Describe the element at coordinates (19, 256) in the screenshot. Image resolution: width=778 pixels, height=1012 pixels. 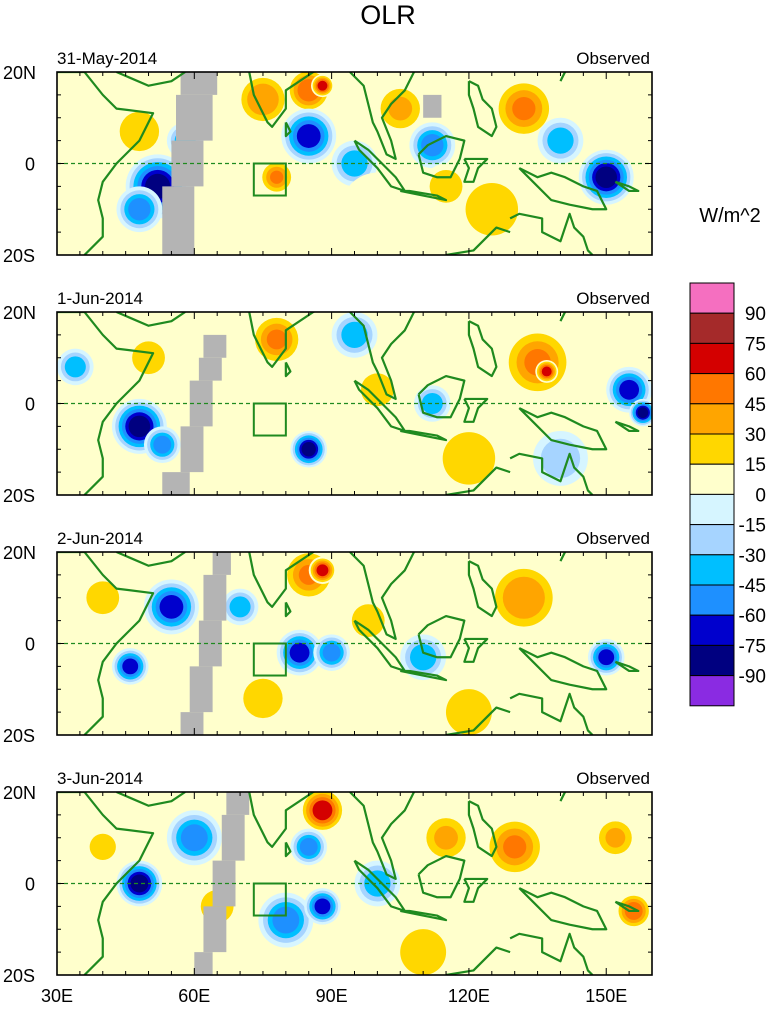
I see `y-tick-label: 20S` at that location.